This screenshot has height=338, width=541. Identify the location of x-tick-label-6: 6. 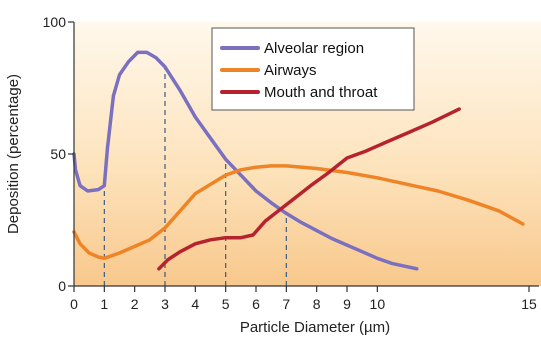
(256, 304).